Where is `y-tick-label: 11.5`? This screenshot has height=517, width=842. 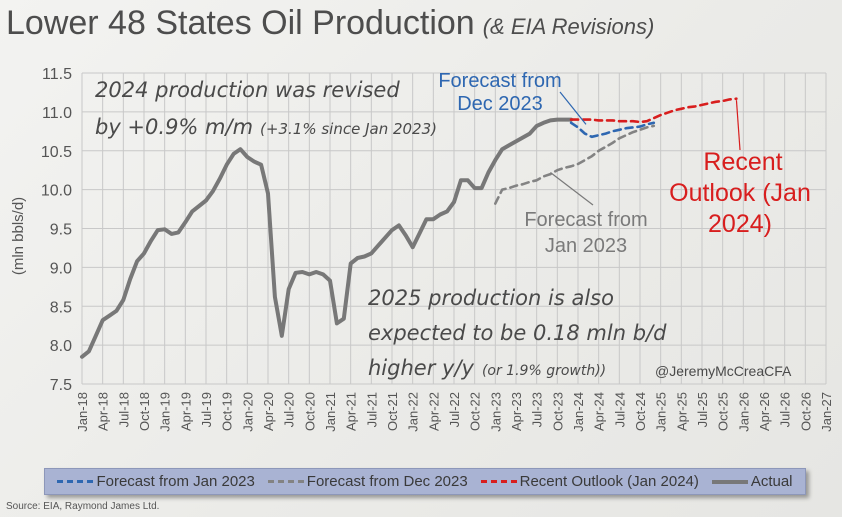 y-tick-label: 11.5 is located at coordinates (57, 74).